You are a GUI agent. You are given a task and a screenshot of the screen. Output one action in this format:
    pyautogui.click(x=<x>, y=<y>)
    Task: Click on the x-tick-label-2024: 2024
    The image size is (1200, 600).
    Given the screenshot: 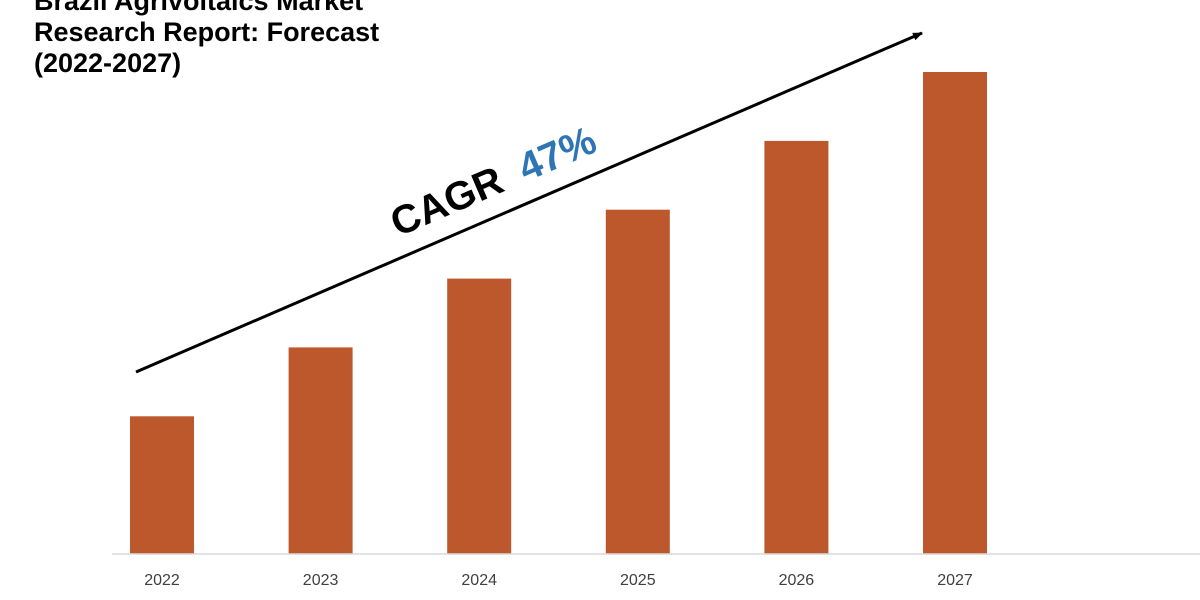 What is the action you would take?
    pyautogui.click(x=479, y=580)
    